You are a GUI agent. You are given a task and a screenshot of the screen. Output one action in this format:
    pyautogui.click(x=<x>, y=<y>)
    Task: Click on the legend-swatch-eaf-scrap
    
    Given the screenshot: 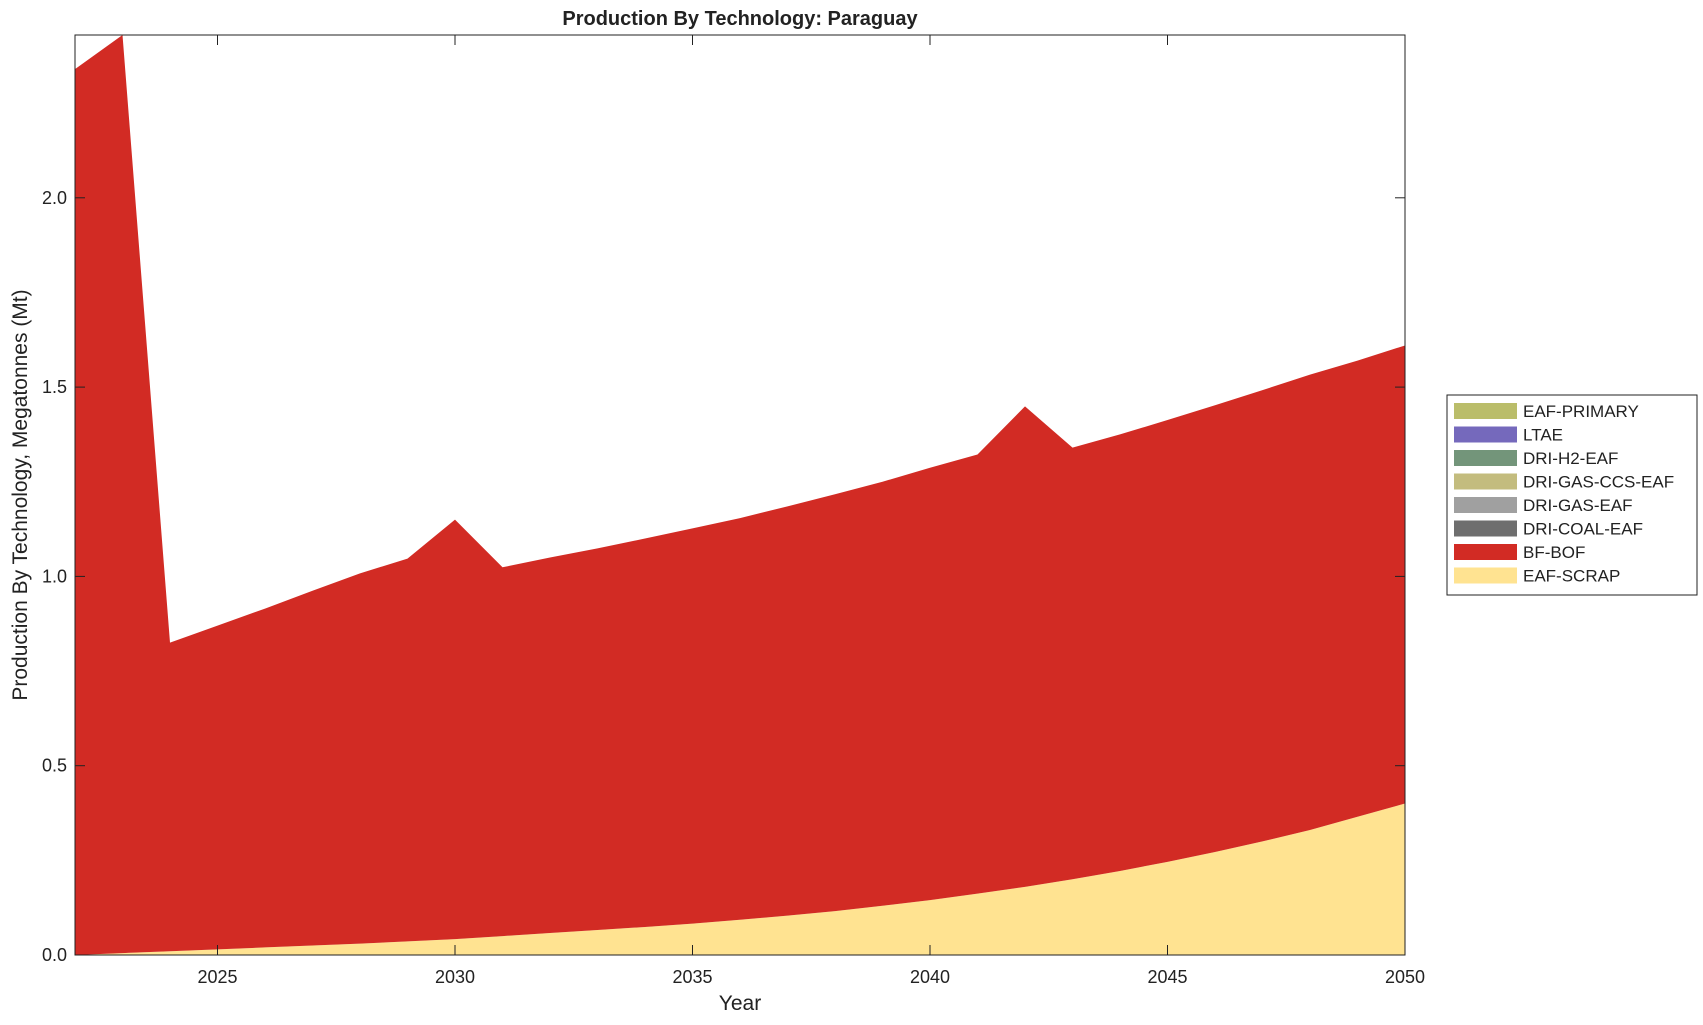 What is the action you would take?
    pyautogui.click(x=1485, y=575)
    